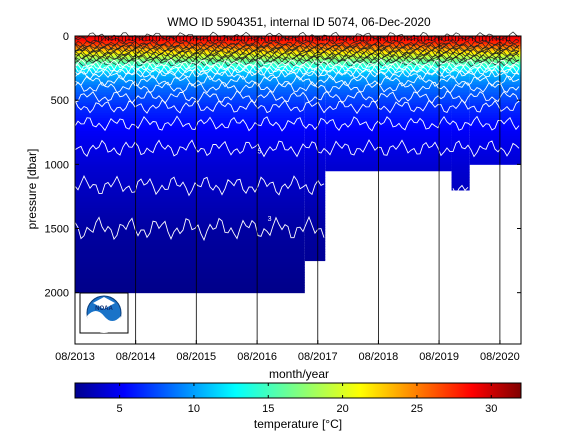 The image size is (576, 432). What do you see at coordinates (104, 309) in the screenshot?
I see `noaa-logo-text: NOAA` at bounding box center [104, 309].